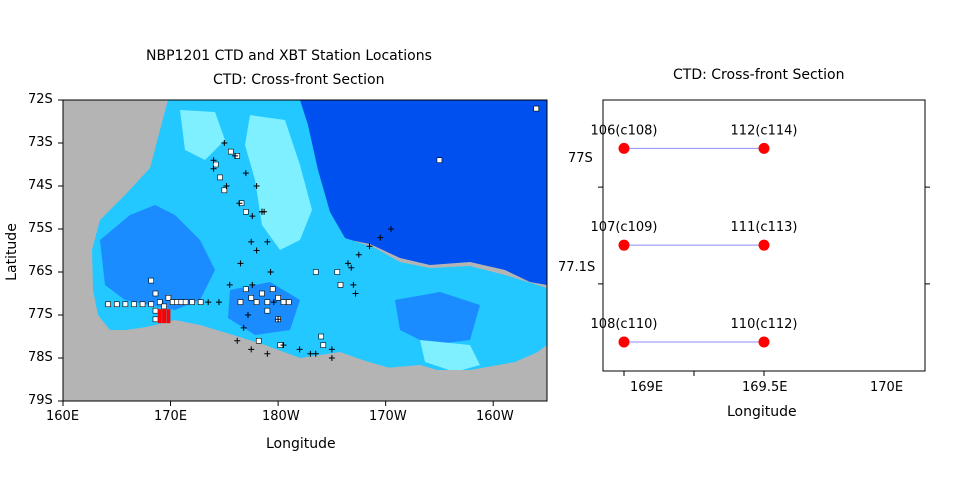  What do you see at coordinates (887, 387) in the screenshot?
I see `section-xtick-label: 170E` at bounding box center [887, 387].